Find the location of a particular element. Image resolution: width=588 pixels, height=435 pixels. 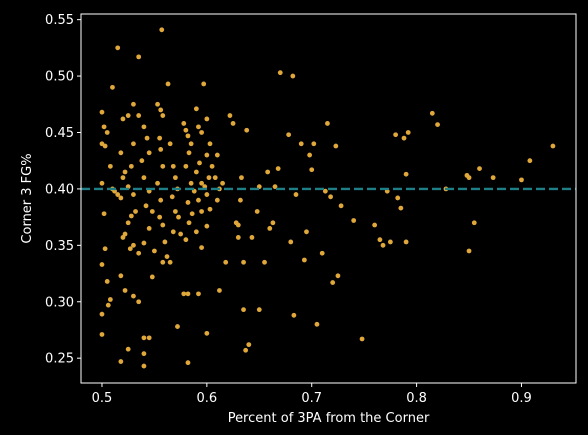

y-tick-label-2: 0.35 is located at coordinates (59, 246).